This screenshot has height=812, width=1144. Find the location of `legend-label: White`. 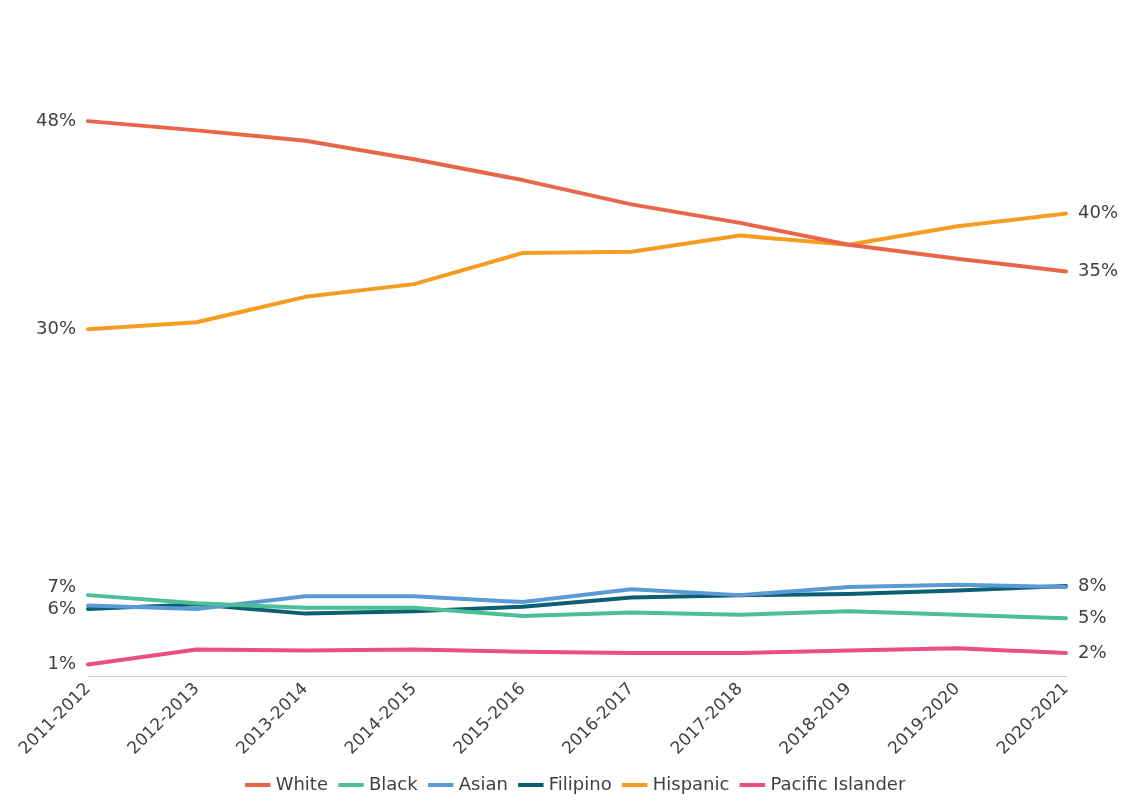

legend-label: White is located at coordinates (301, 783).